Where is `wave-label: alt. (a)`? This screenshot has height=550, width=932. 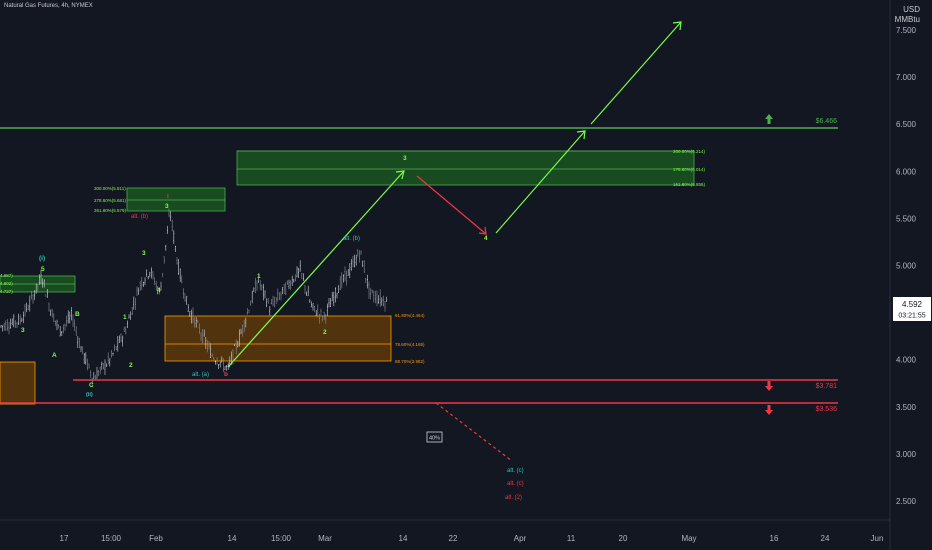
wave-label: alt. (a) is located at coordinates (200, 375).